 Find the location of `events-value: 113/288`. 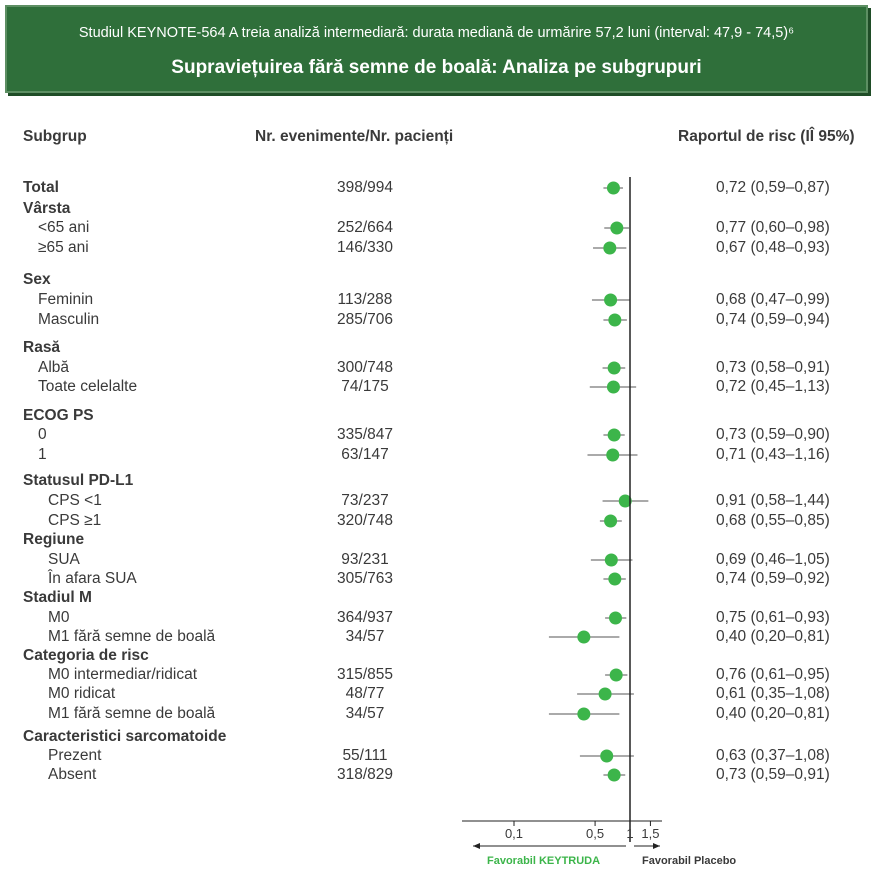

events-value: 113/288 is located at coordinates (365, 299).